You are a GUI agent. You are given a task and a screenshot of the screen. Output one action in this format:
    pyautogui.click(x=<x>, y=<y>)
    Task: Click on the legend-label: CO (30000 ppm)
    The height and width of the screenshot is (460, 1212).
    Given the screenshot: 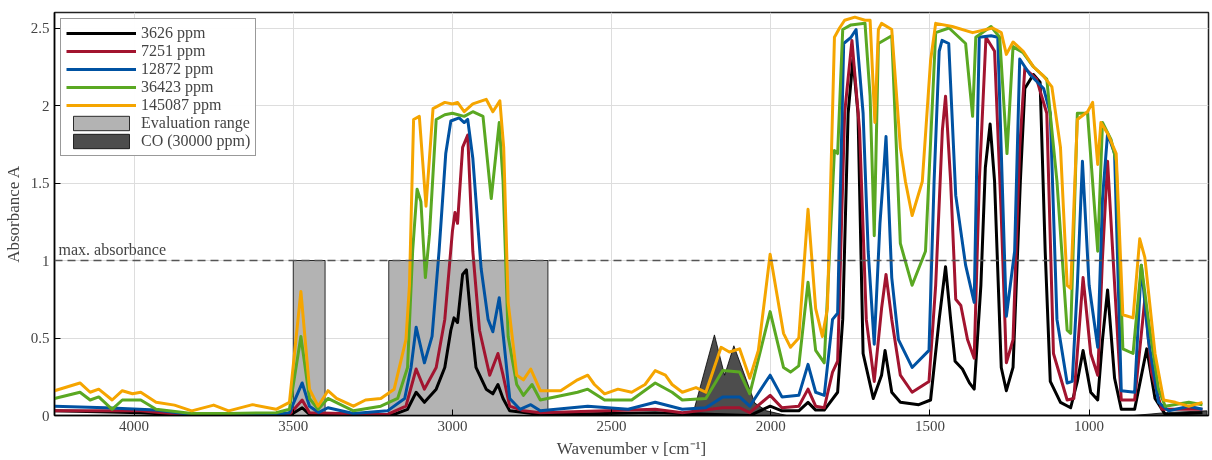 What is the action you would take?
    pyautogui.click(x=196, y=141)
    